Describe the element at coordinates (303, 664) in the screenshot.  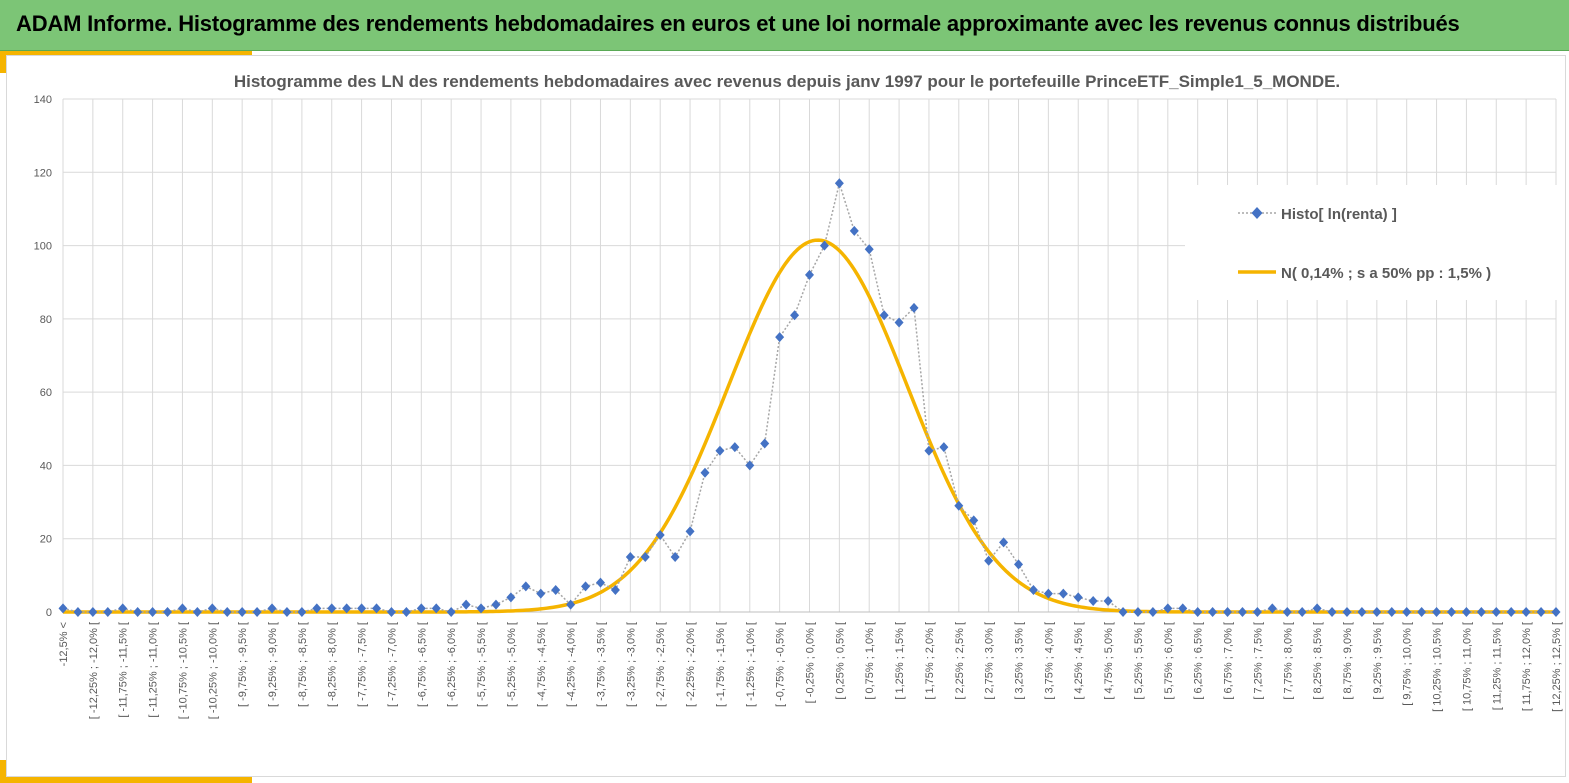
I see `x-tick-label: [ -8,75% ; -8,5% [` at that location.